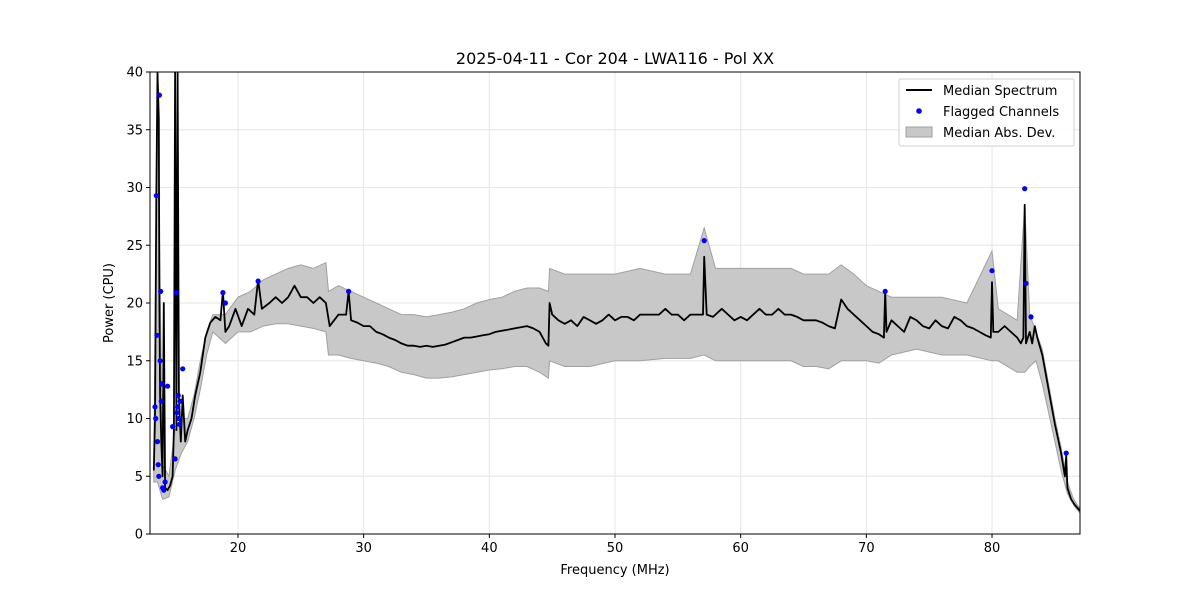  What do you see at coordinates (999, 133) in the screenshot?
I see `legend-label-mad: Median Abs. Dev.` at bounding box center [999, 133].